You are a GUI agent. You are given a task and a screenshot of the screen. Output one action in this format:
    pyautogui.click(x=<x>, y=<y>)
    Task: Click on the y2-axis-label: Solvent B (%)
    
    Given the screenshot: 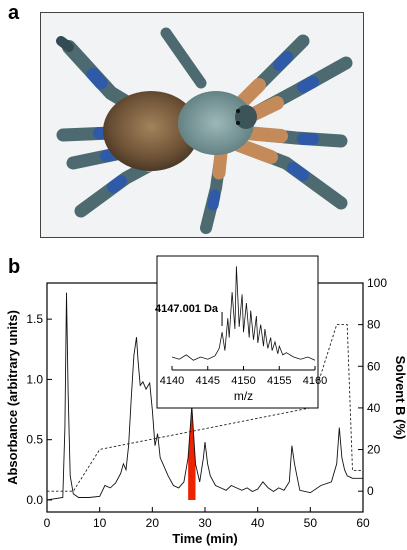 What is the action you would take?
    pyautogui.click(x=400, y=398)
    